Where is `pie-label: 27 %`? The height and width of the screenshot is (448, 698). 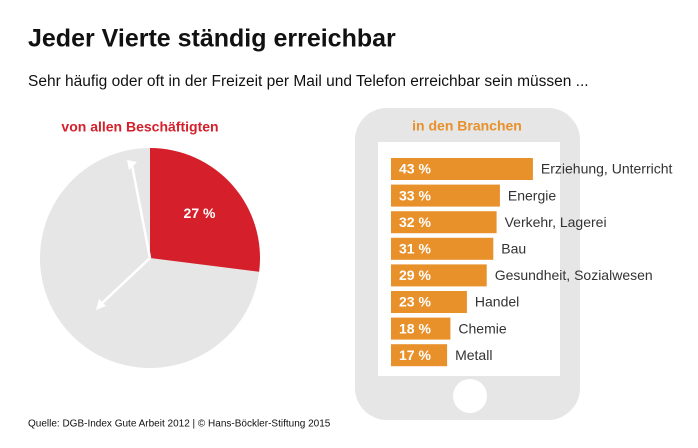
pie-label: 27 % is located at coordinates (200, 213).